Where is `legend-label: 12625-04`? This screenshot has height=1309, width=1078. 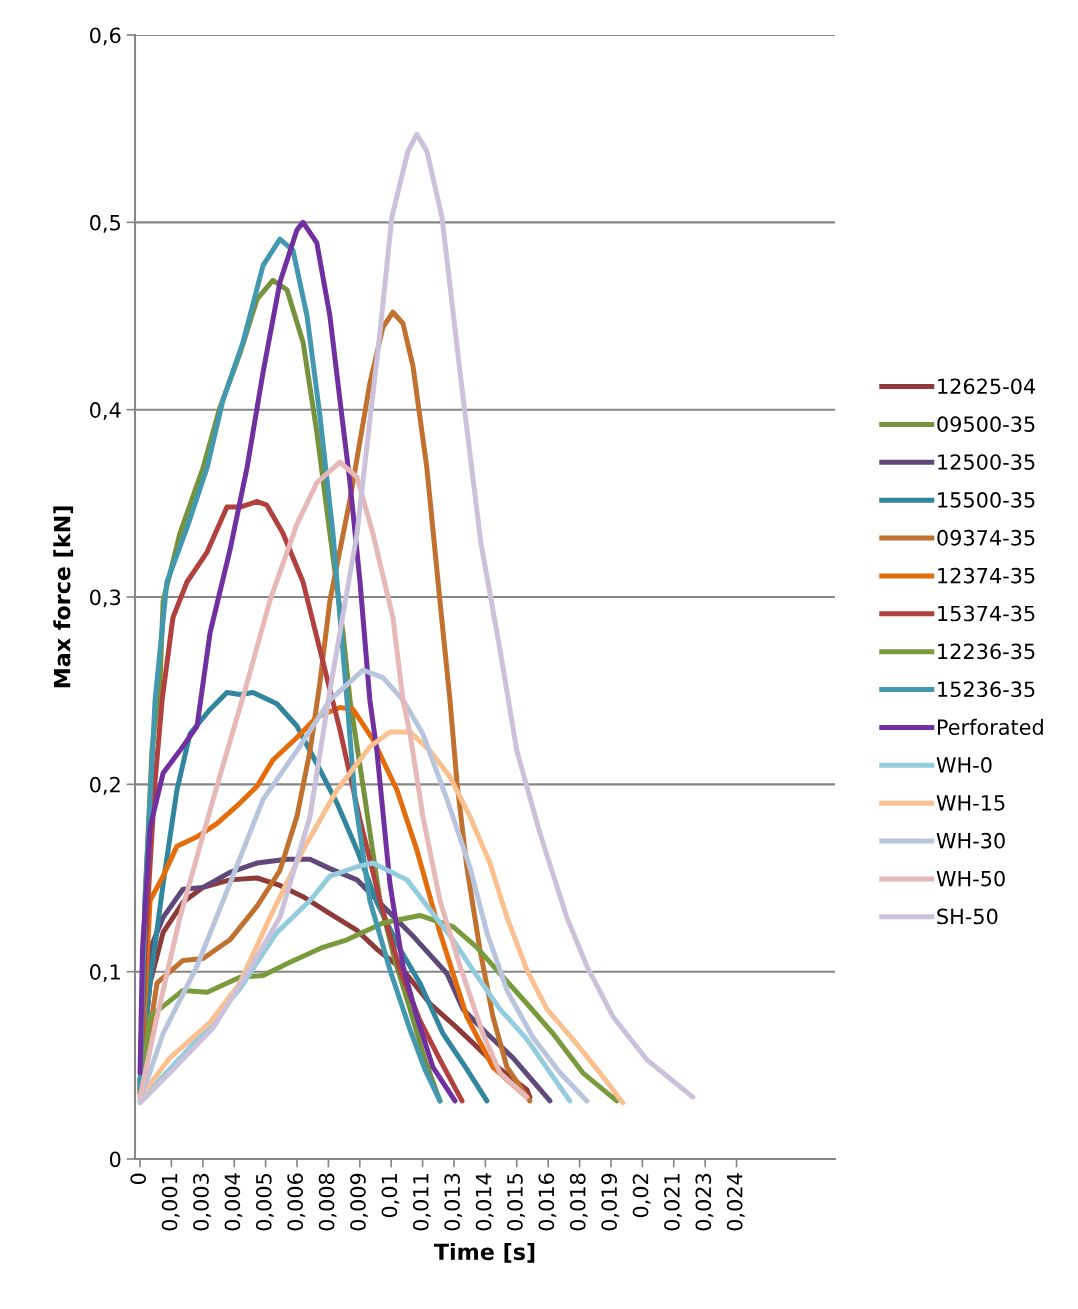 legend-label: 12625-04 is located at coordinates (987, 386).